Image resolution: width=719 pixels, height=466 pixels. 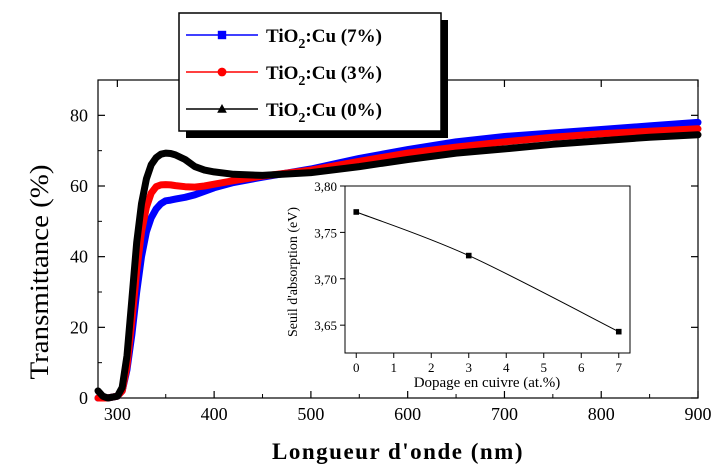 What do you see at coordinates (324, 39) in the screenshot?
I see `legend-label-0: TiO2:Cu (7%)` at bounding box center [324, 39].